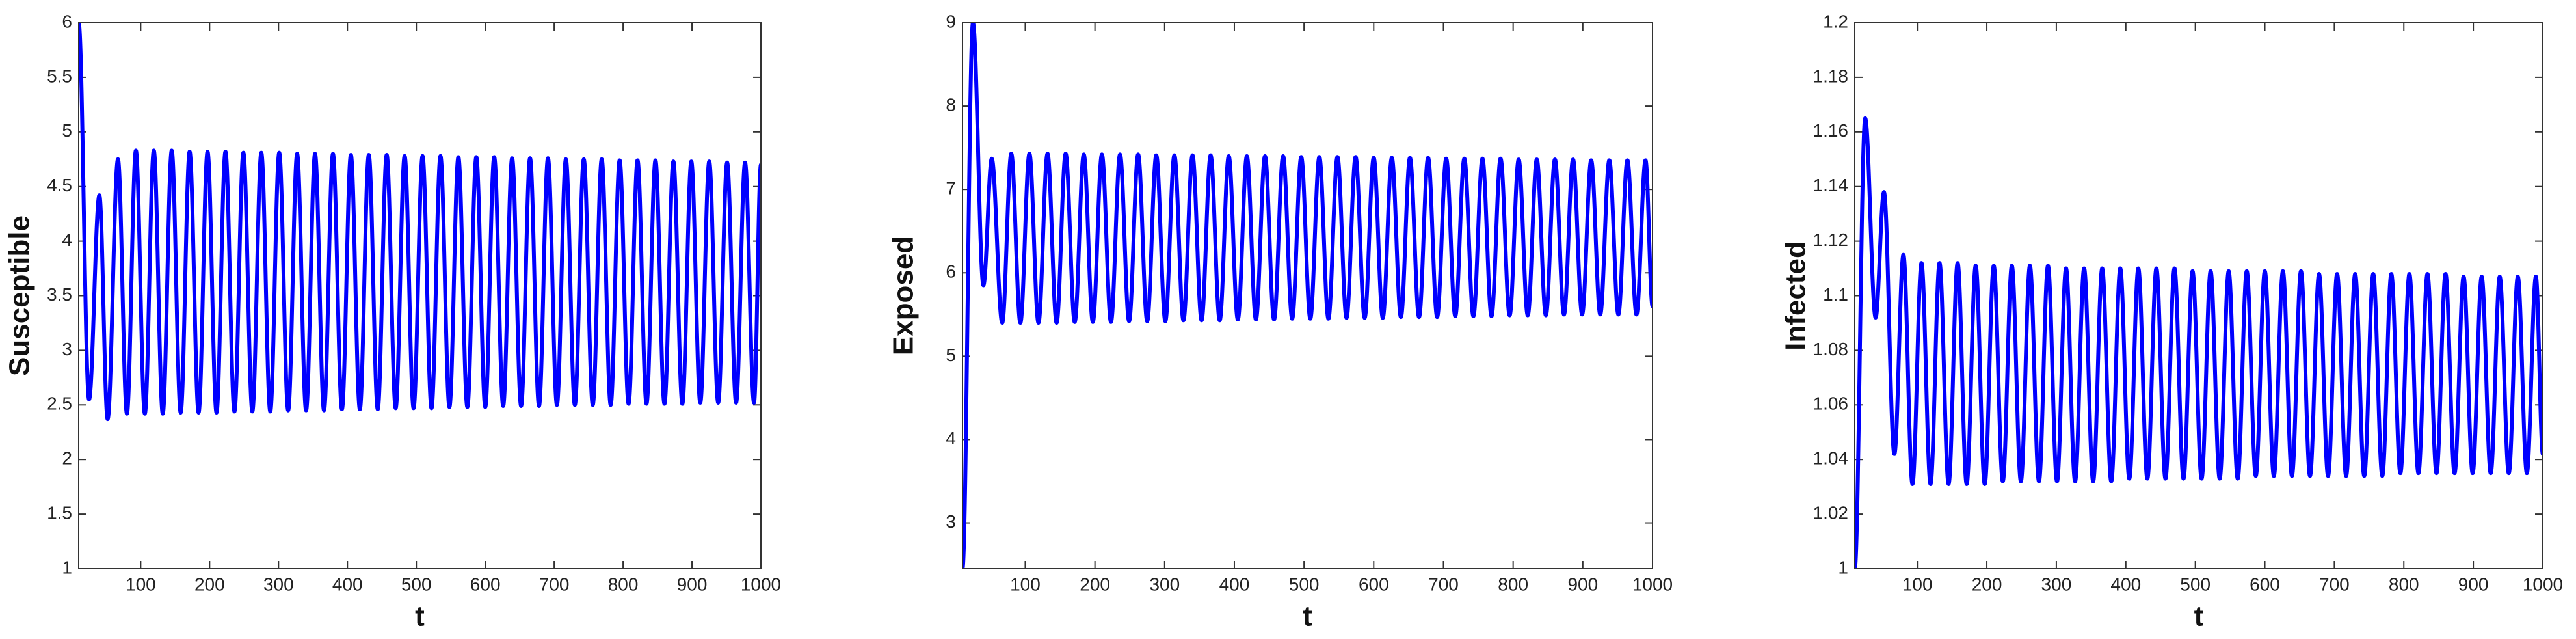 The width and height of the screenshot is (2576, 639). Describe the element at coordinates (1831, 240) in the screenshot. I see `y-tick-label: 1.12` at that location.